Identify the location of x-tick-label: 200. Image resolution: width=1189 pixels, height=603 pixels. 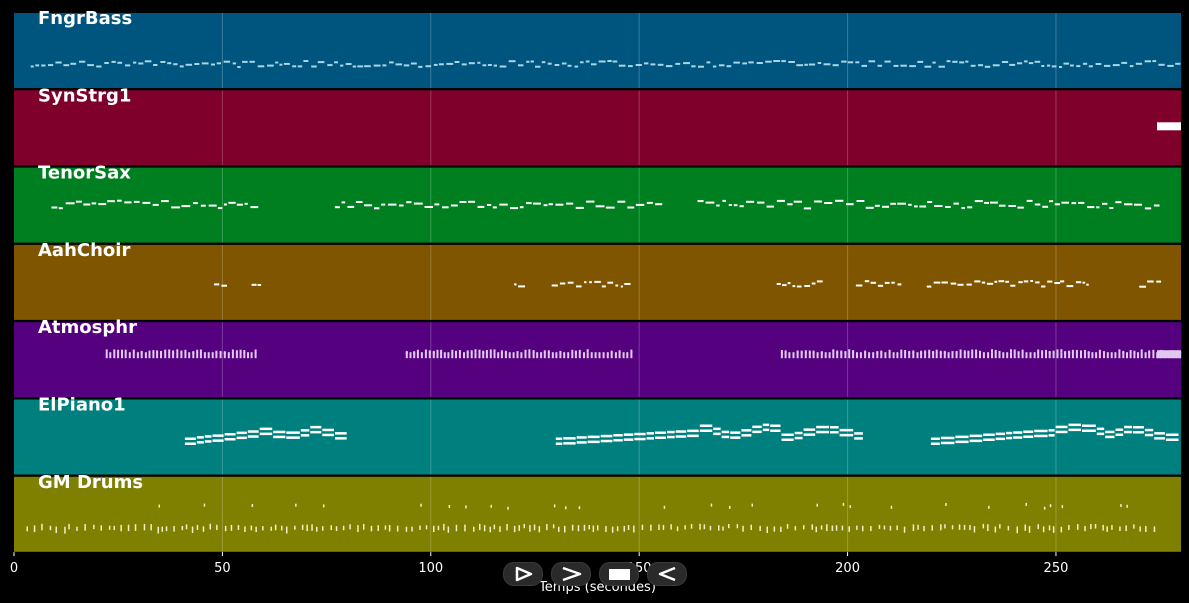
(847, 568).